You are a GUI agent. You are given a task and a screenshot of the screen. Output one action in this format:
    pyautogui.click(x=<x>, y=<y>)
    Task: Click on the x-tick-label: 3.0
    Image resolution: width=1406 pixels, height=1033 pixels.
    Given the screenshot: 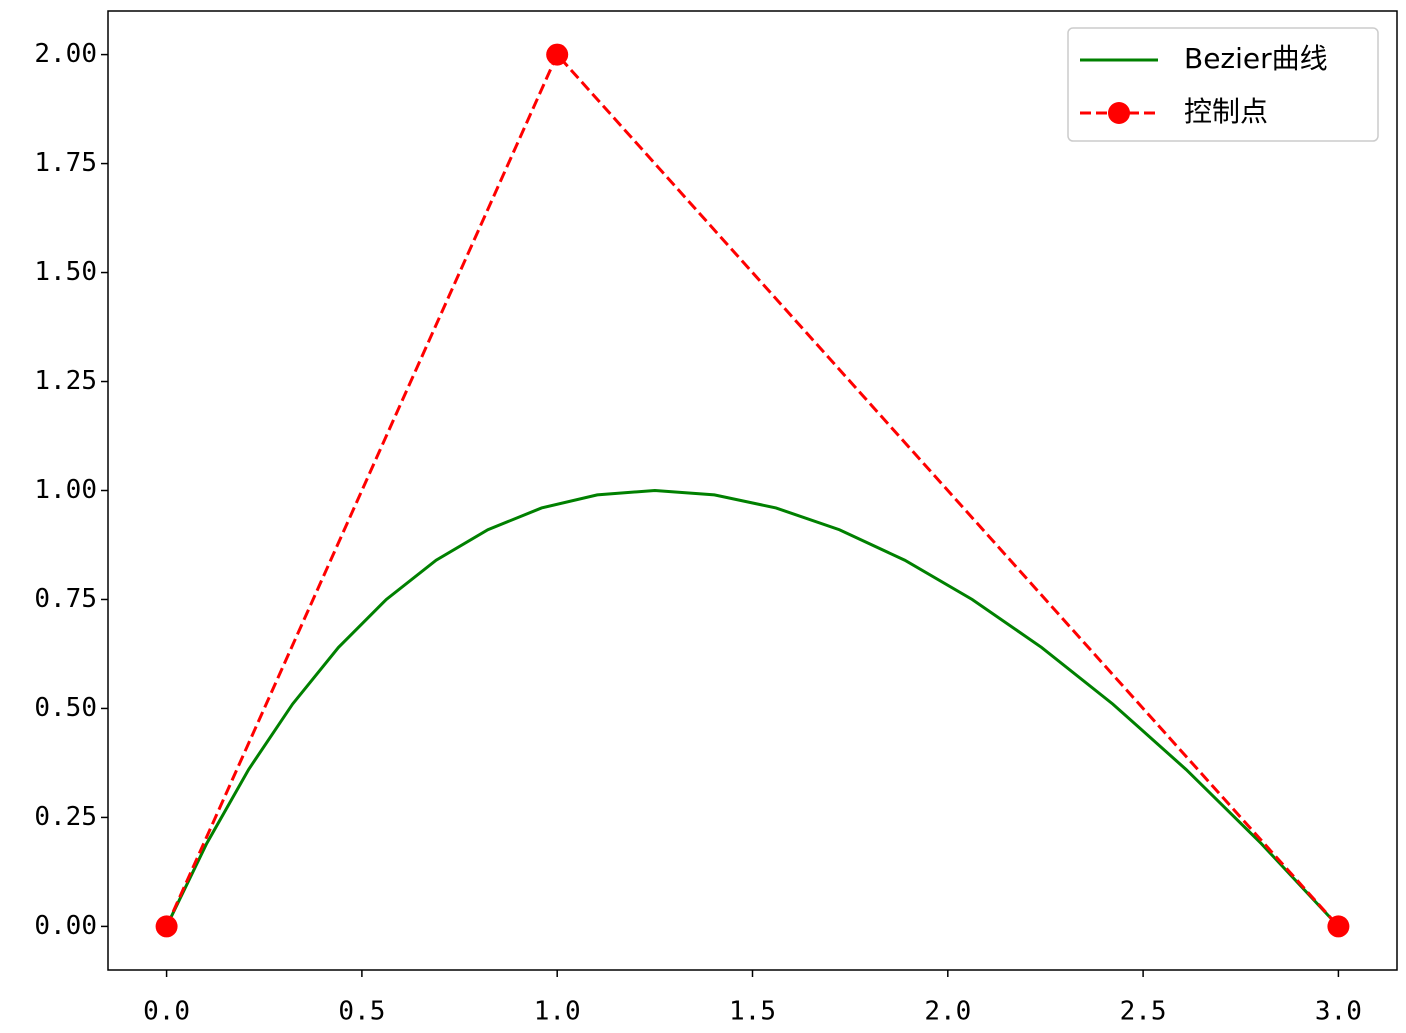 What is the action you would take?
    pyautogui.click(x=1338, y=1012)
    